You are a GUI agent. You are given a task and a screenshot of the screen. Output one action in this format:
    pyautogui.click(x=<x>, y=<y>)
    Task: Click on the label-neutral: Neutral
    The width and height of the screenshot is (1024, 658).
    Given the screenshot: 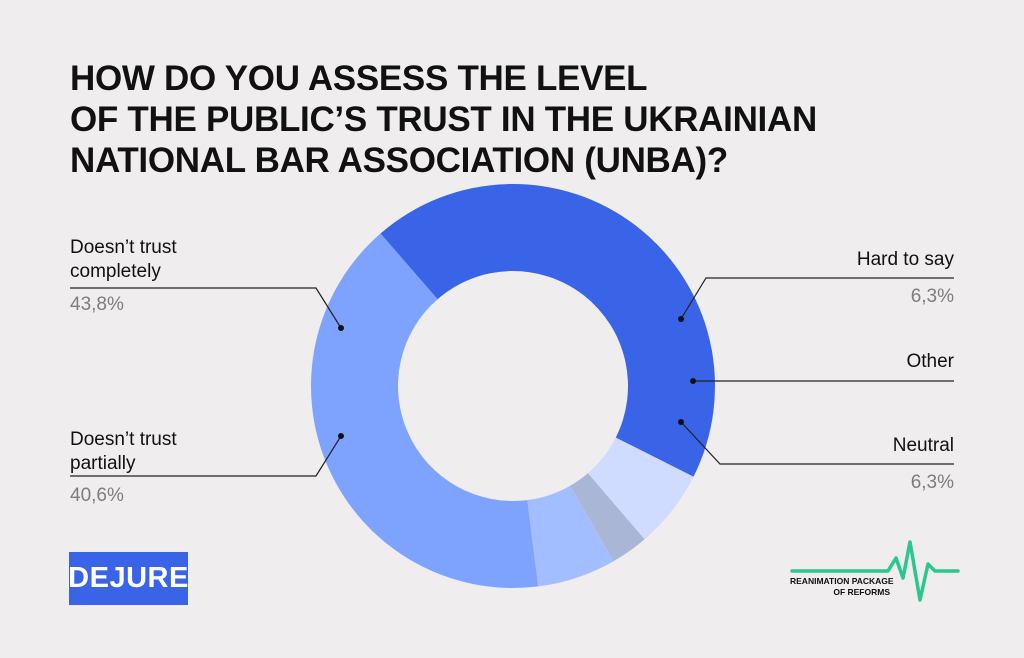 What is the action you would take?
    pyautogui.click(x=923, y=446)
    